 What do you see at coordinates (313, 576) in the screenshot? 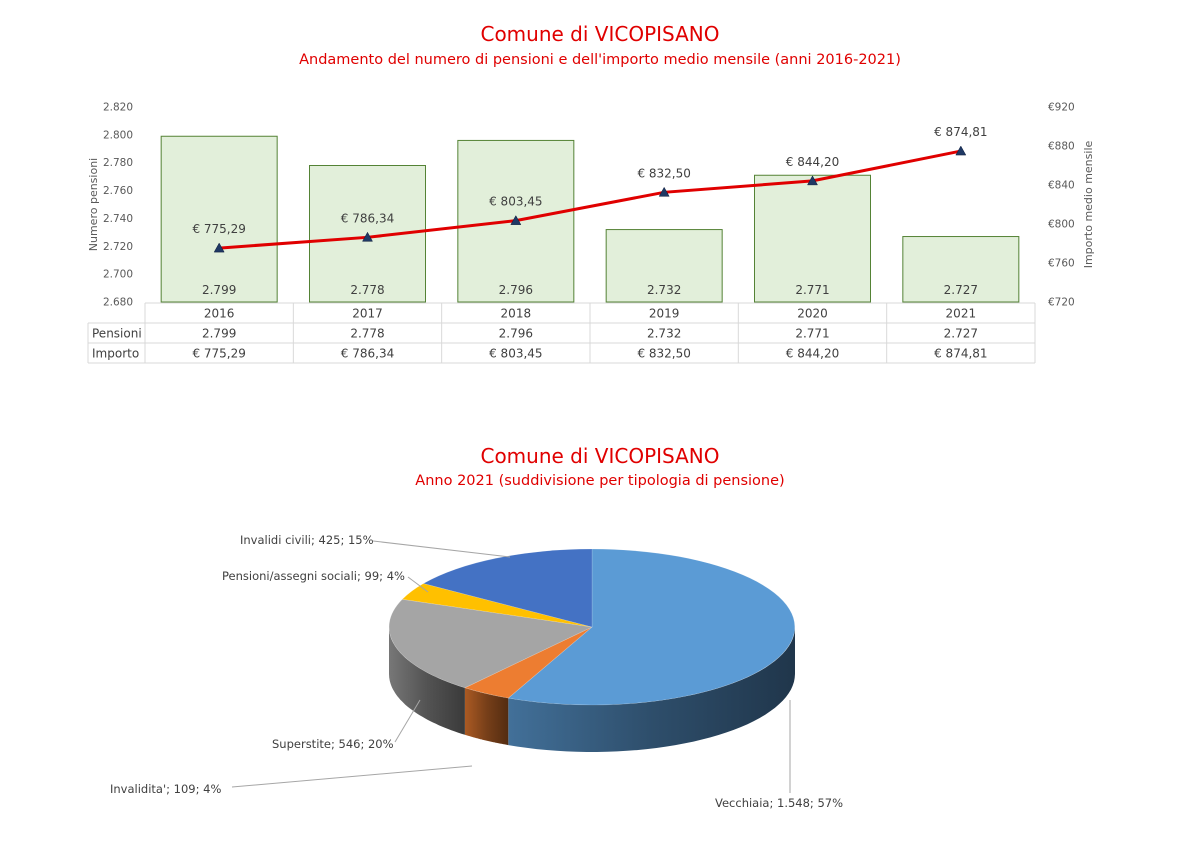
I see `pie-slice-label: Pensioni/assegni sociali; 99; 4%` at bounding box center [313, 576].